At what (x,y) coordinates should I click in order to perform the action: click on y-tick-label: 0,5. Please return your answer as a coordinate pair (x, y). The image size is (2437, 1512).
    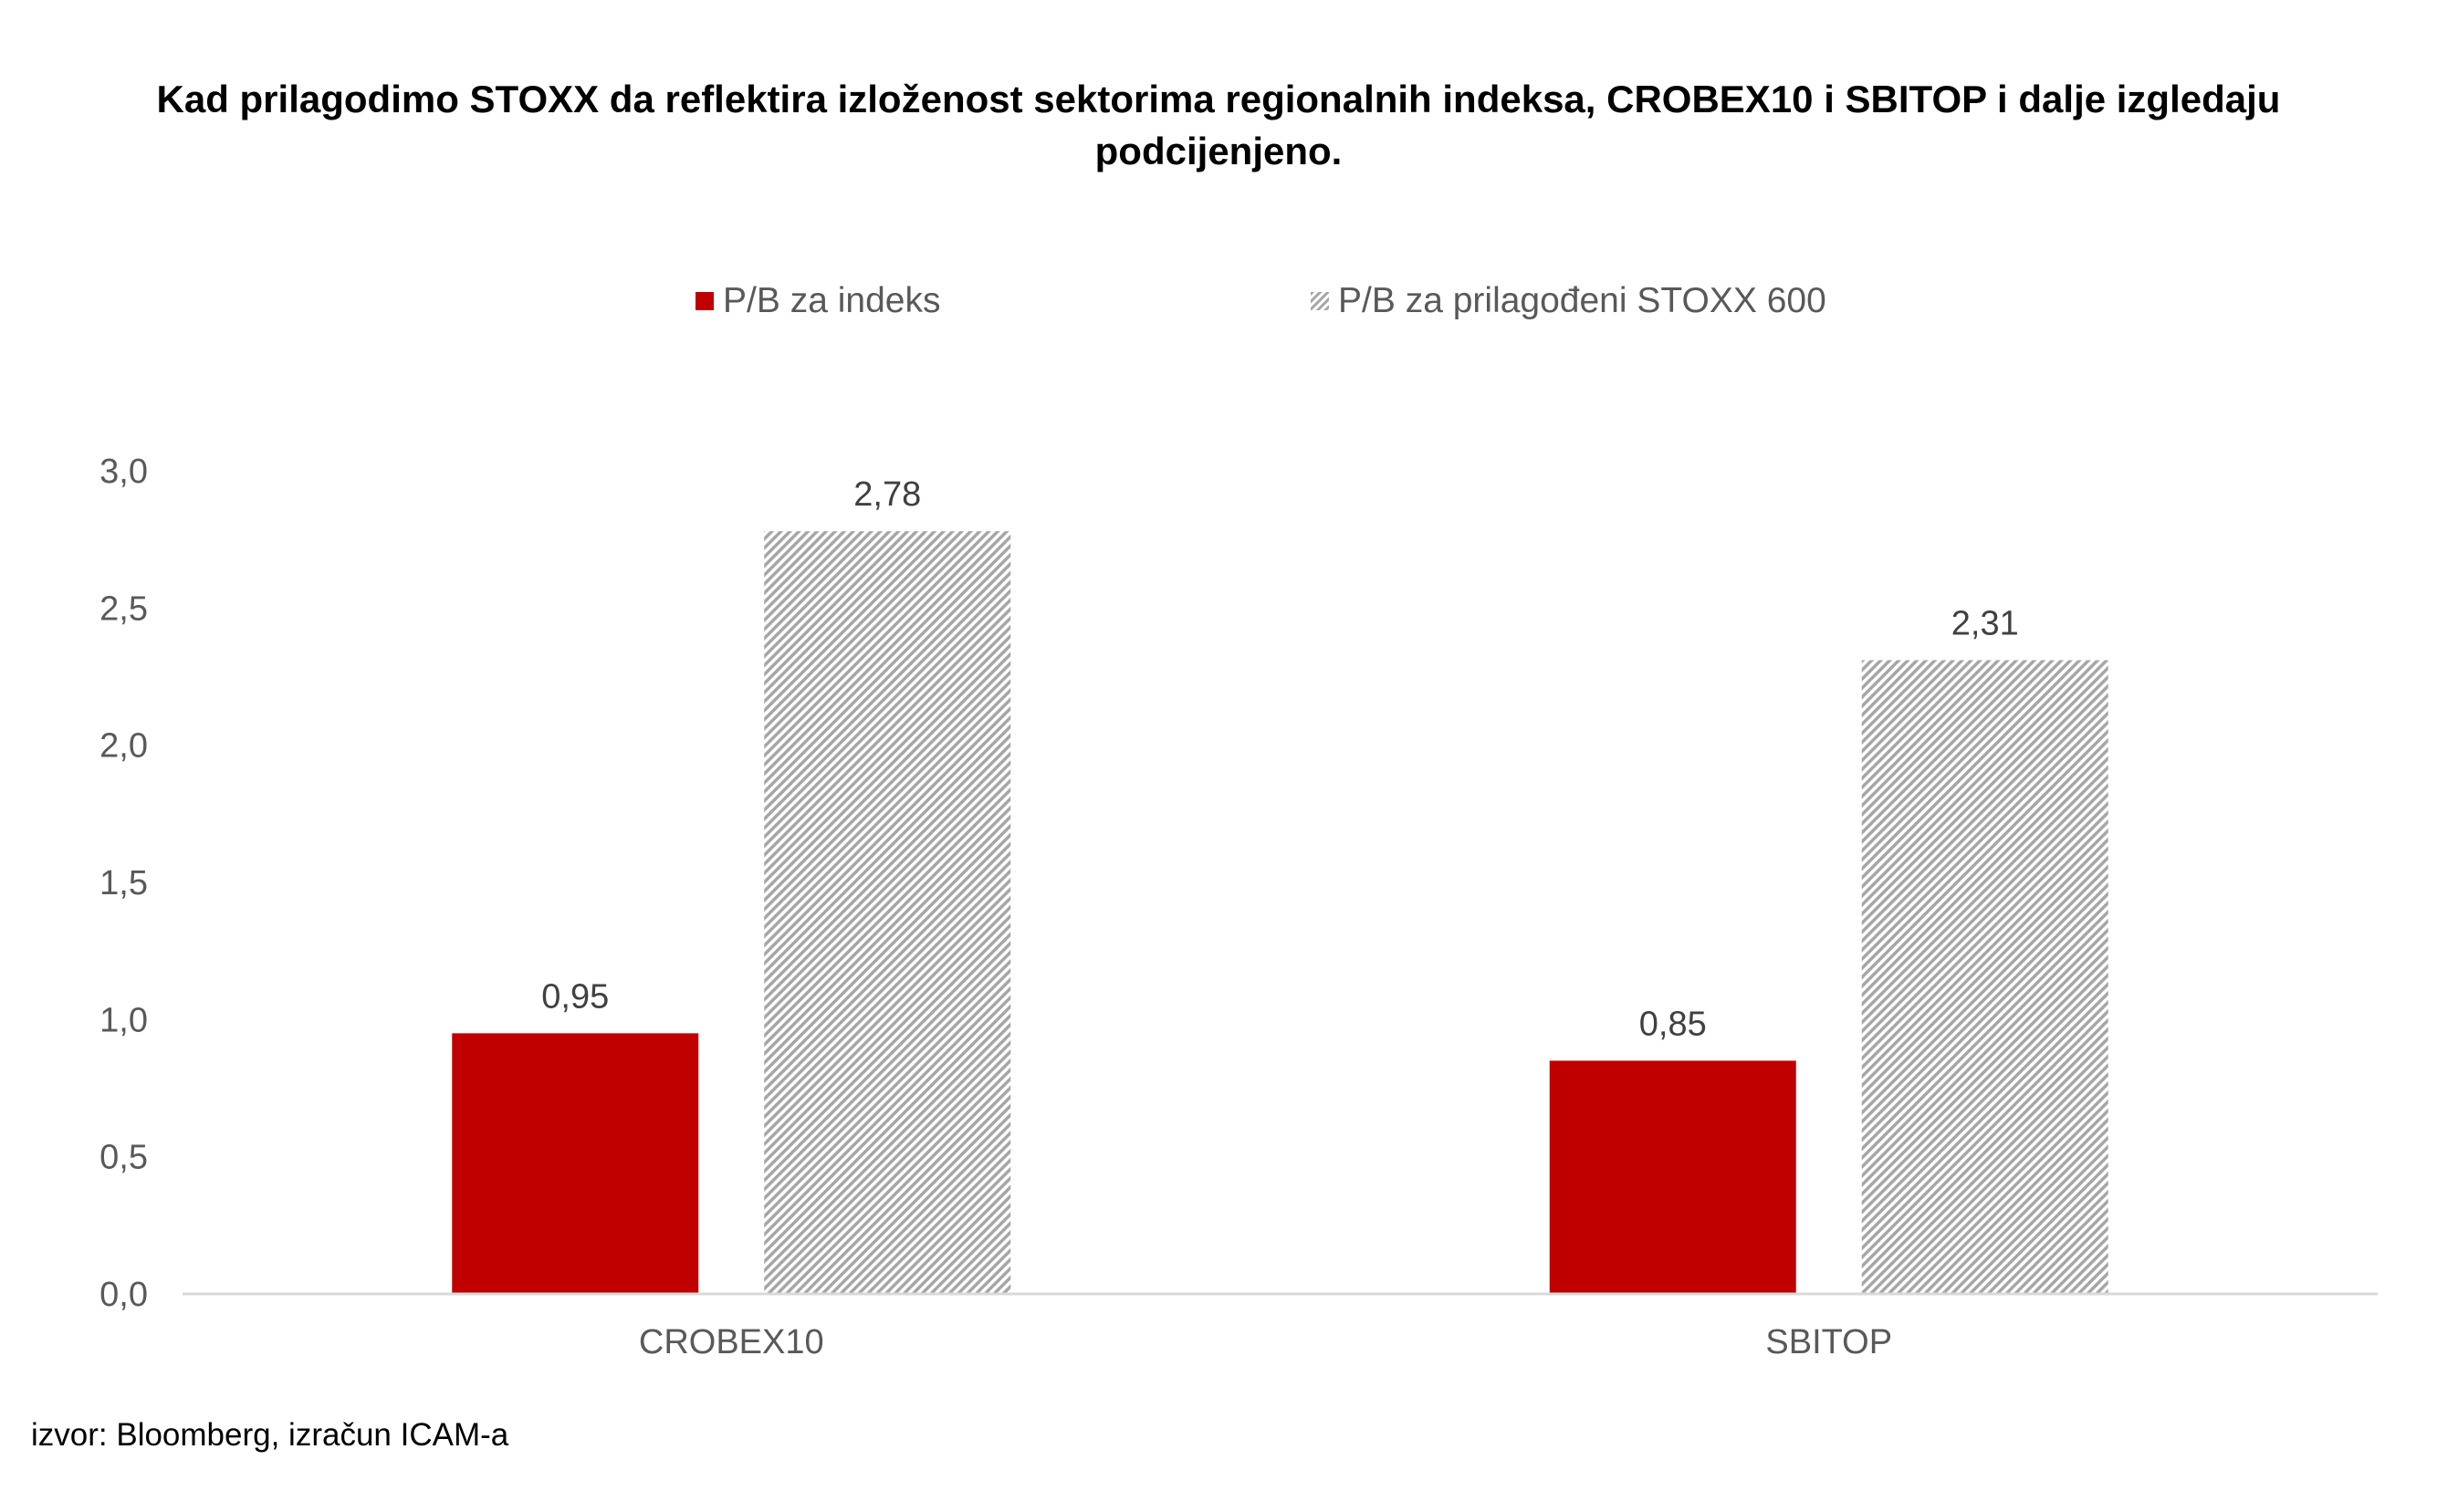
    Looking at the image, I should click on (123, 1158).